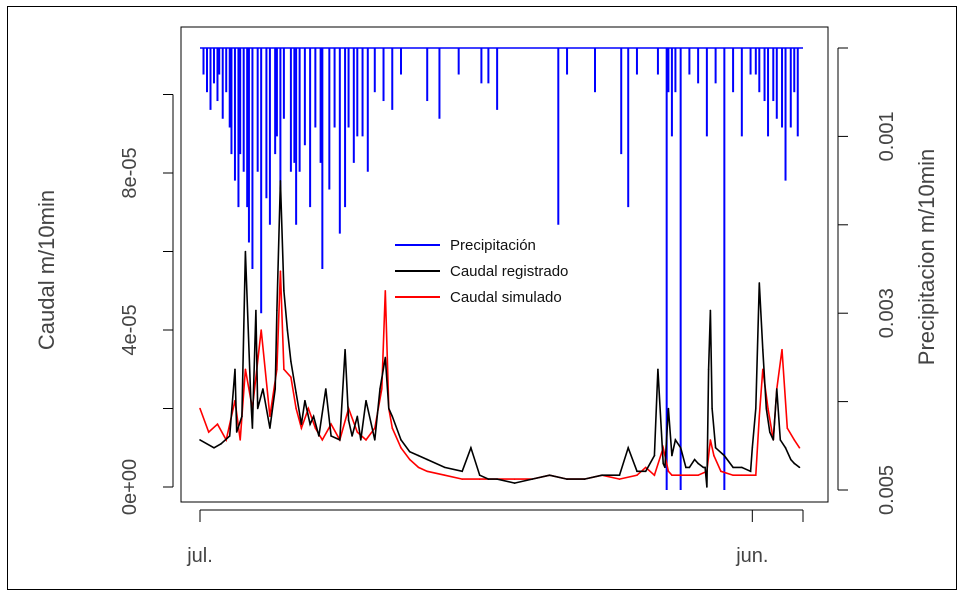 The image size is (964, 593). What do you see at coordinates (495, 538) in the screenshot?
I see `bottom-axis: jul. jun.` at bounding box center [495, 538].